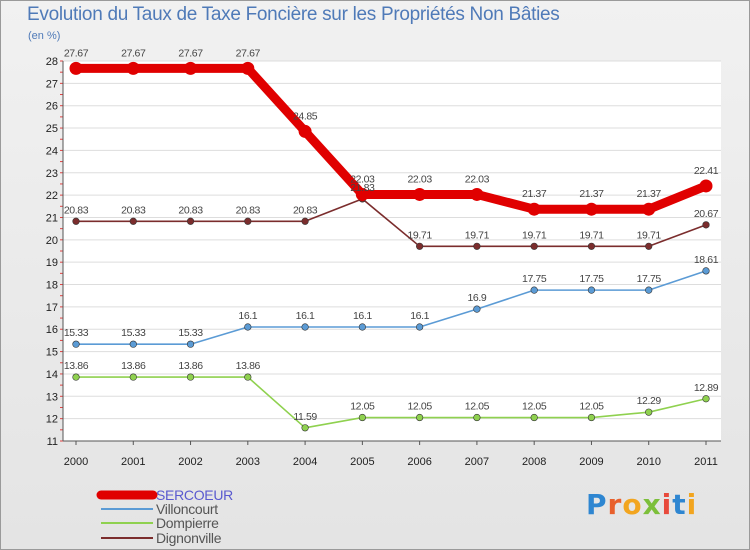  I want to click on data-label-villoncourt: 15.33, so click(133, 333).